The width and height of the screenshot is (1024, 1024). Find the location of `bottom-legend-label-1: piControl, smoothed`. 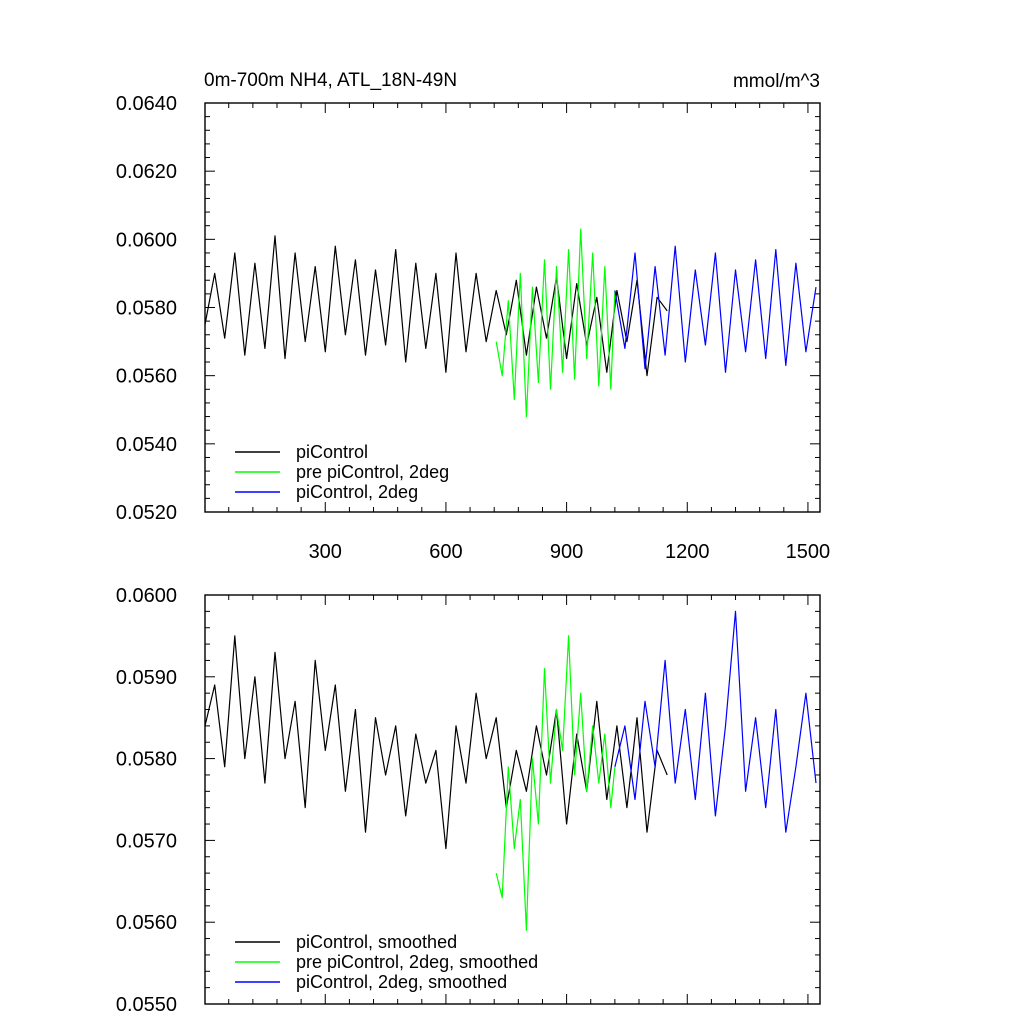

bottom-legend-label-1: piControl, smoothed is located at coordinates (376, 942).